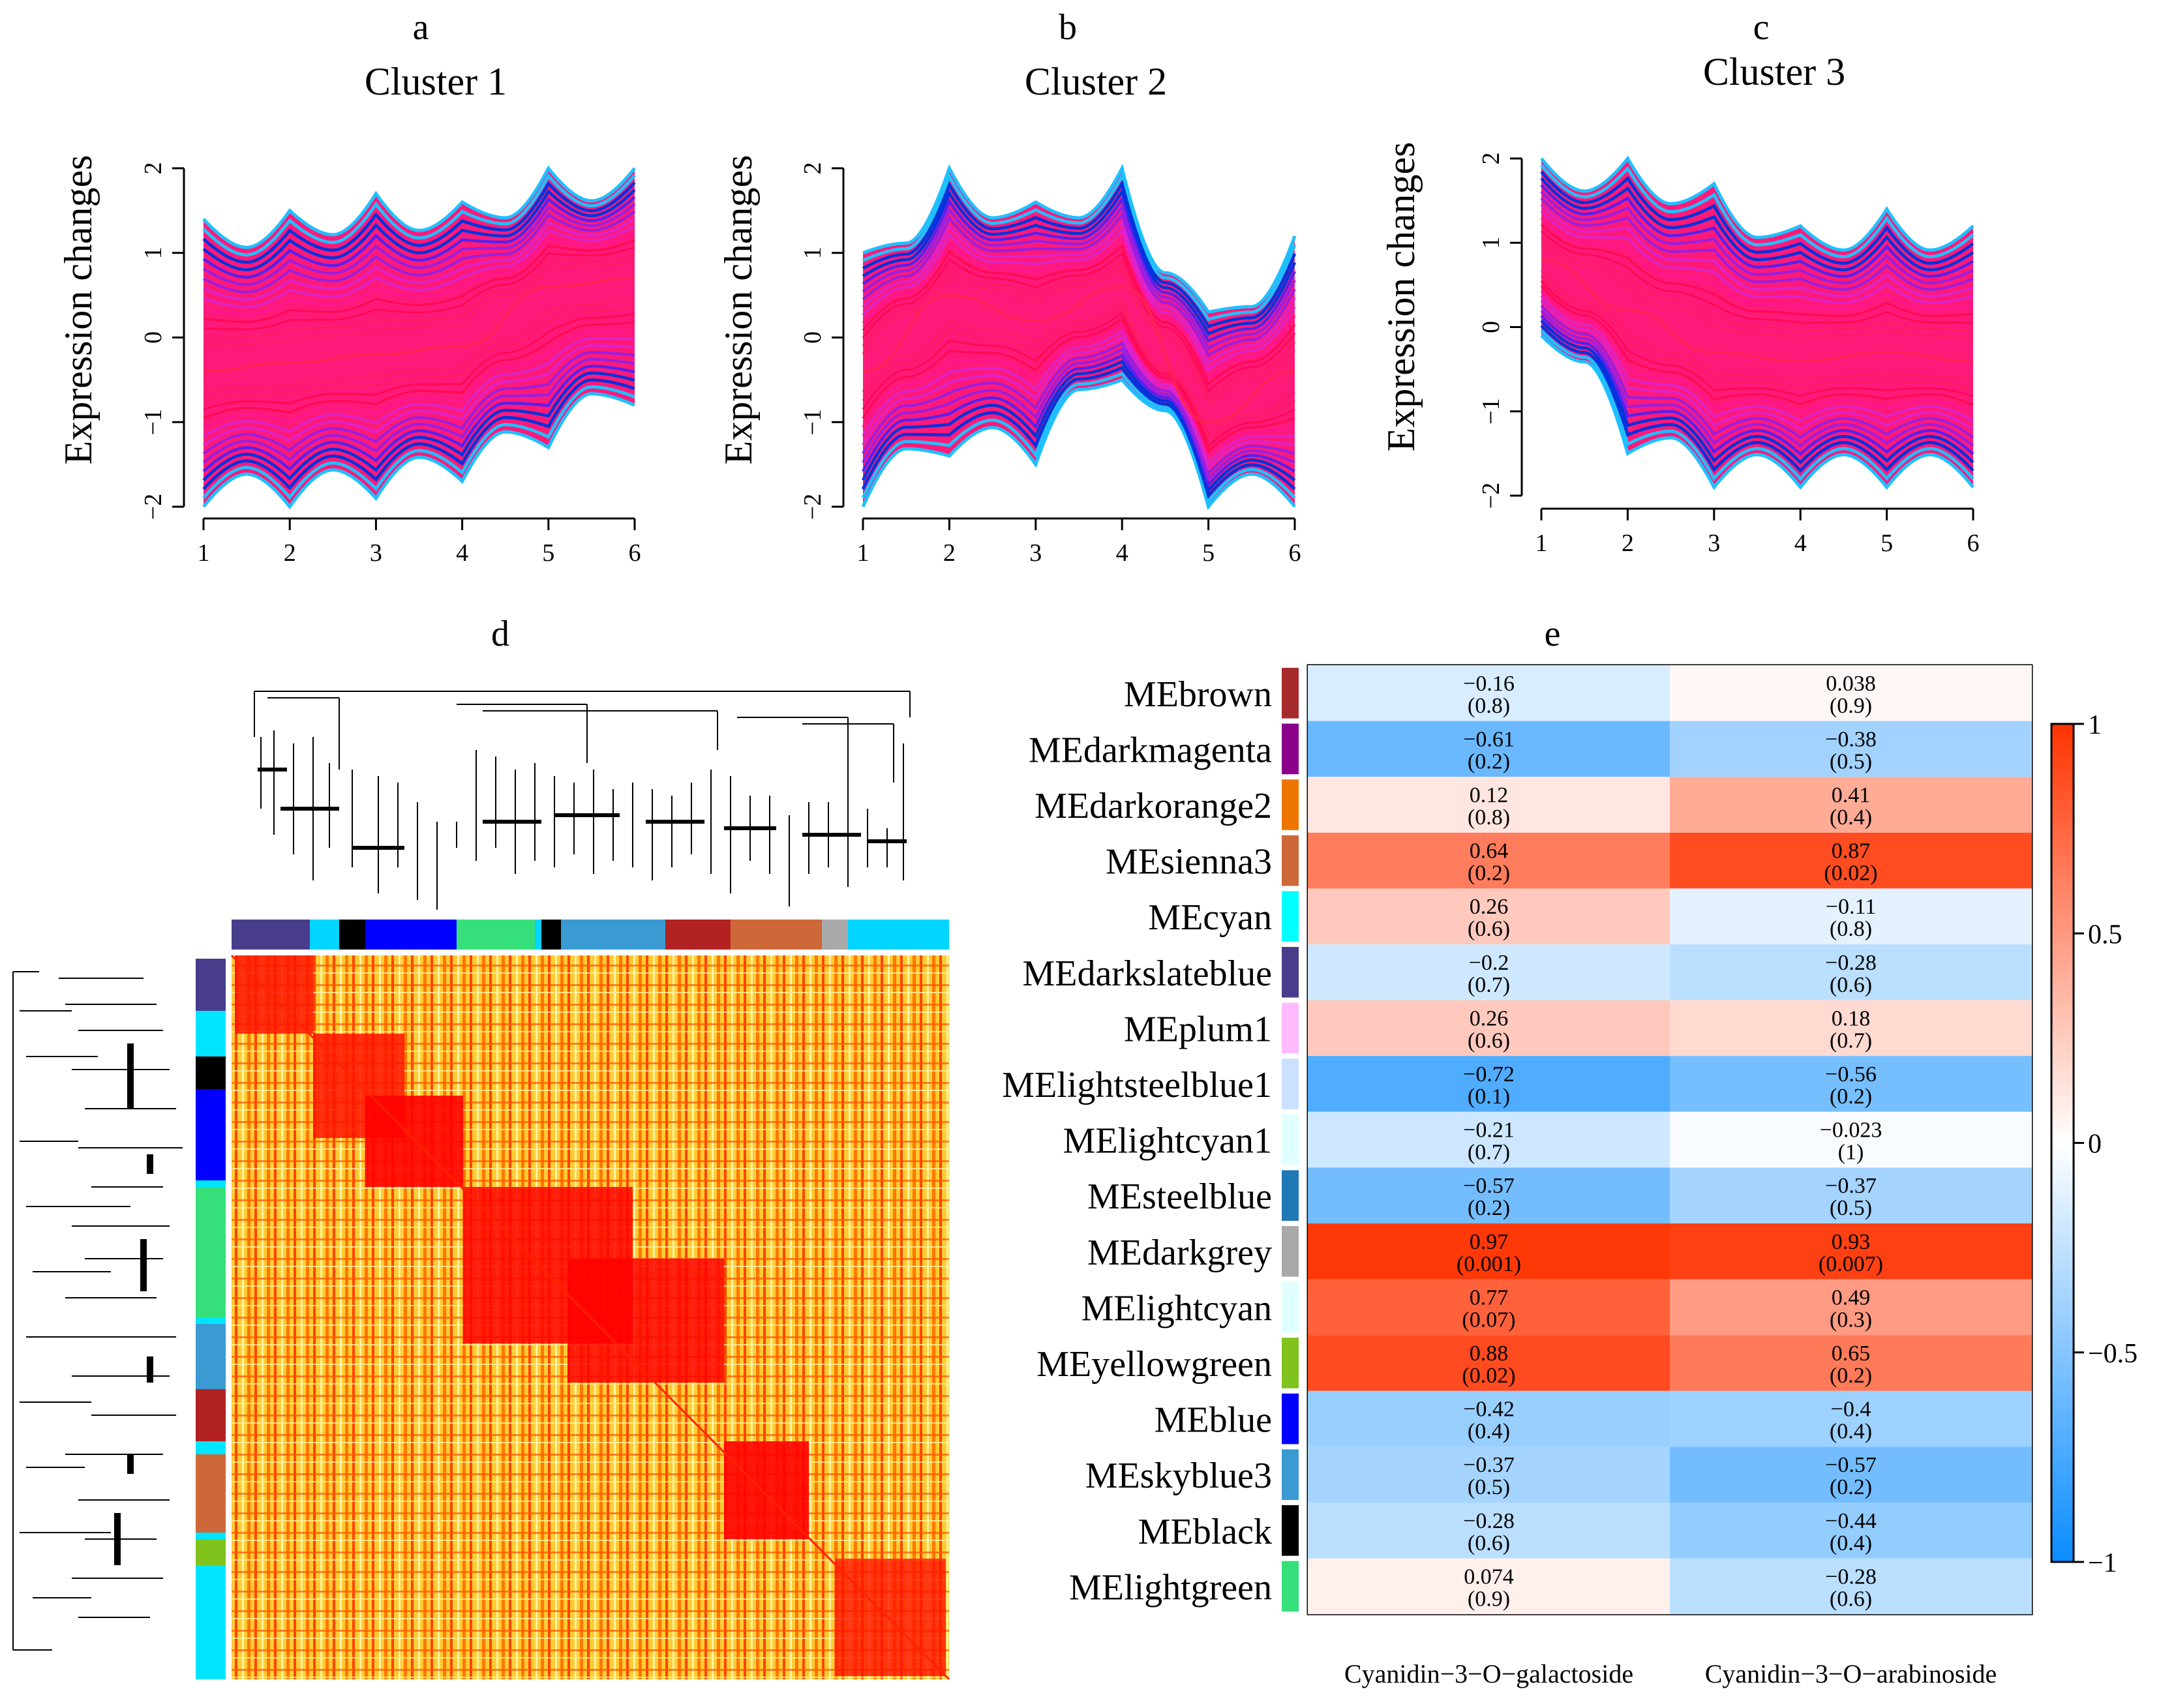 The height and width of the screenshot is (1708, 2161). What do you see at coordinates (153, 507) in the screenshot?
I see `panel-a-y-tick-label: −2` at bounding box center [153, 507].